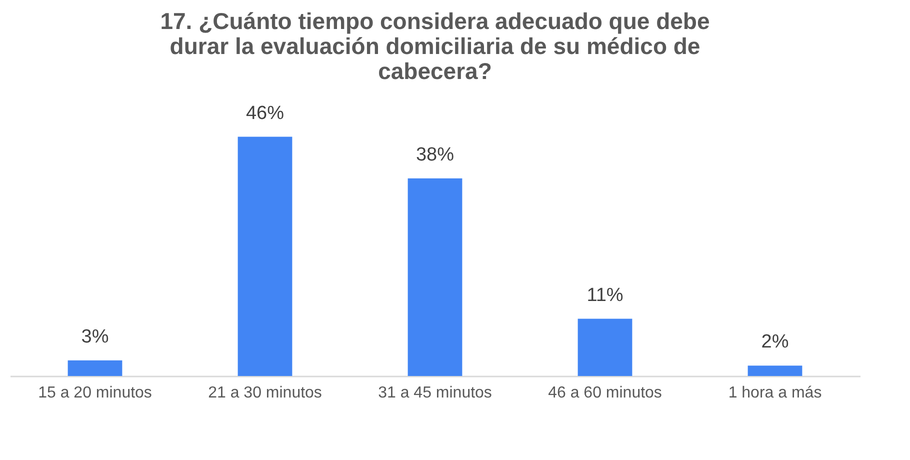 The image size is (910, 460). I want to click on data-label: 38%, so click(435, 155).